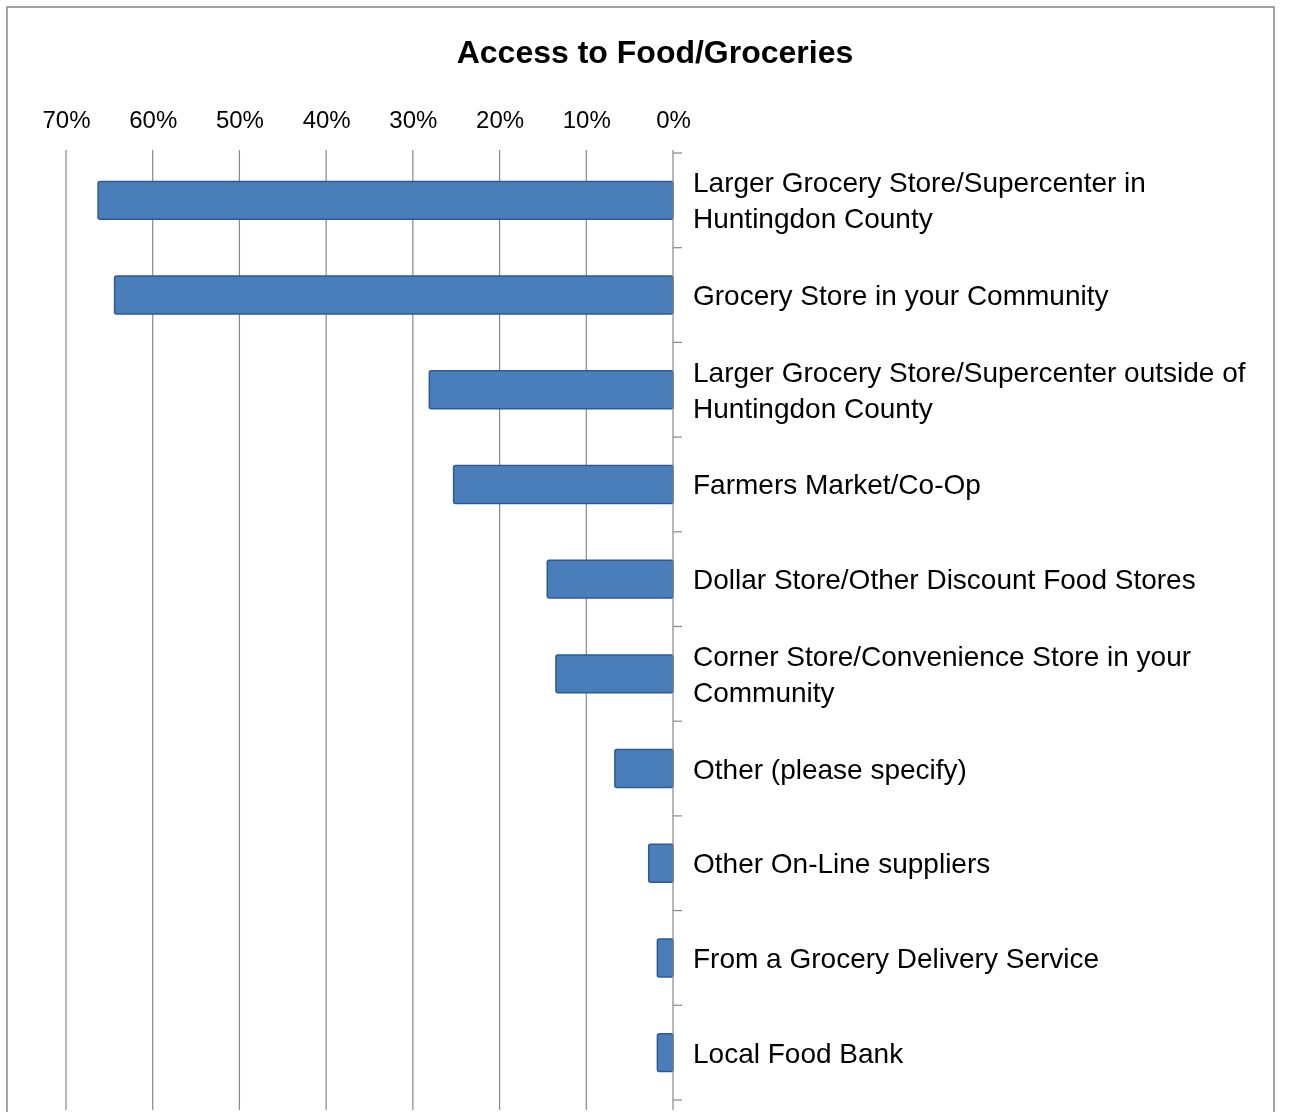 This screenshot has width=1289, height=1112. Describe the element at coordinates (842, 864) in the screenshot. I see `y-tick-label: Other On-Line suppliers` at that location.